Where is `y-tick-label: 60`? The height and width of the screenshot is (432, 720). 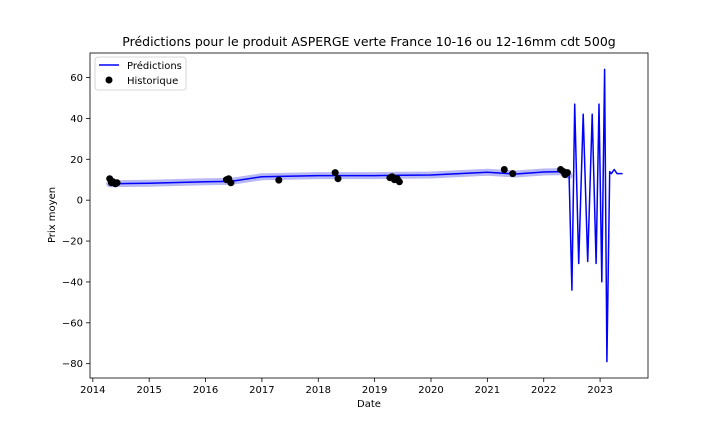 y-tick-label: 60 is located at coordinates (76, 78).